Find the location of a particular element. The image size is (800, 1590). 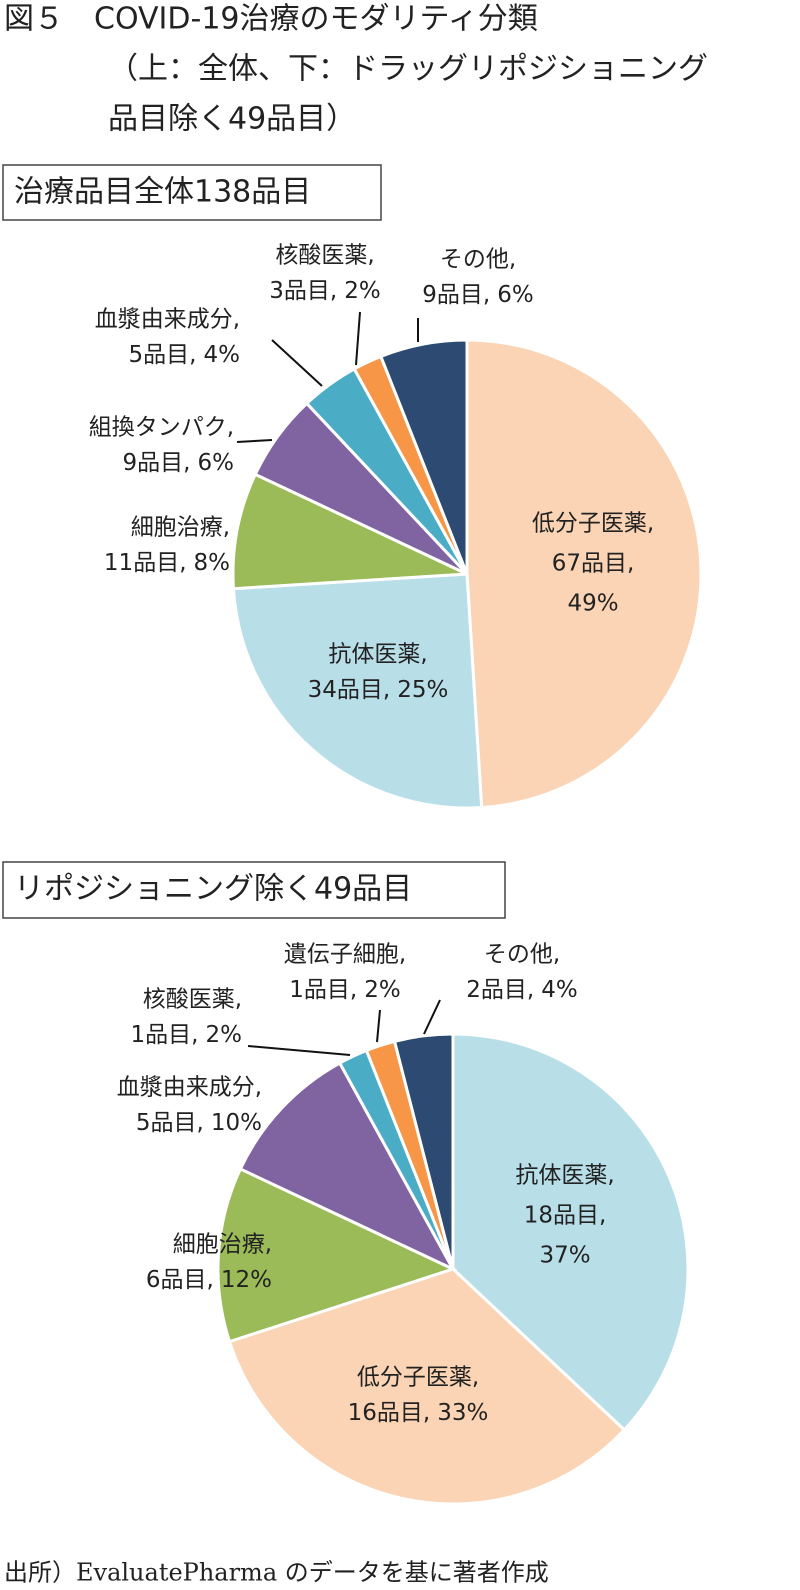

slice-value-label: 25% is located at coordinates (422, 690).